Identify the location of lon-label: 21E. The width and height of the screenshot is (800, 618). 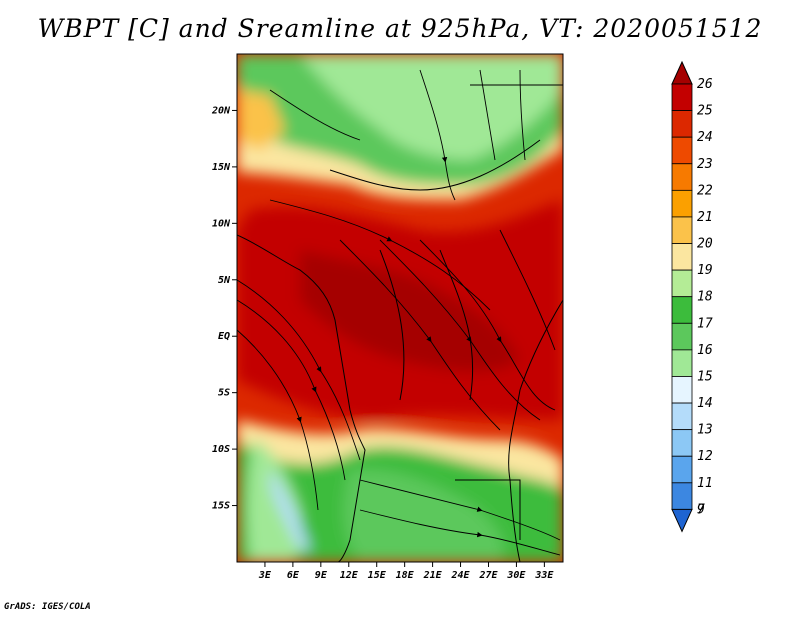
(433, 575).